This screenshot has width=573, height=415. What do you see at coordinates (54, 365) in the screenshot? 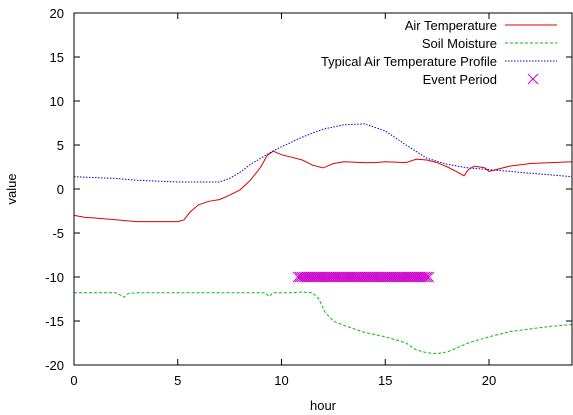
I see `y-tick-label: -20` at bounding box center [54, 365].